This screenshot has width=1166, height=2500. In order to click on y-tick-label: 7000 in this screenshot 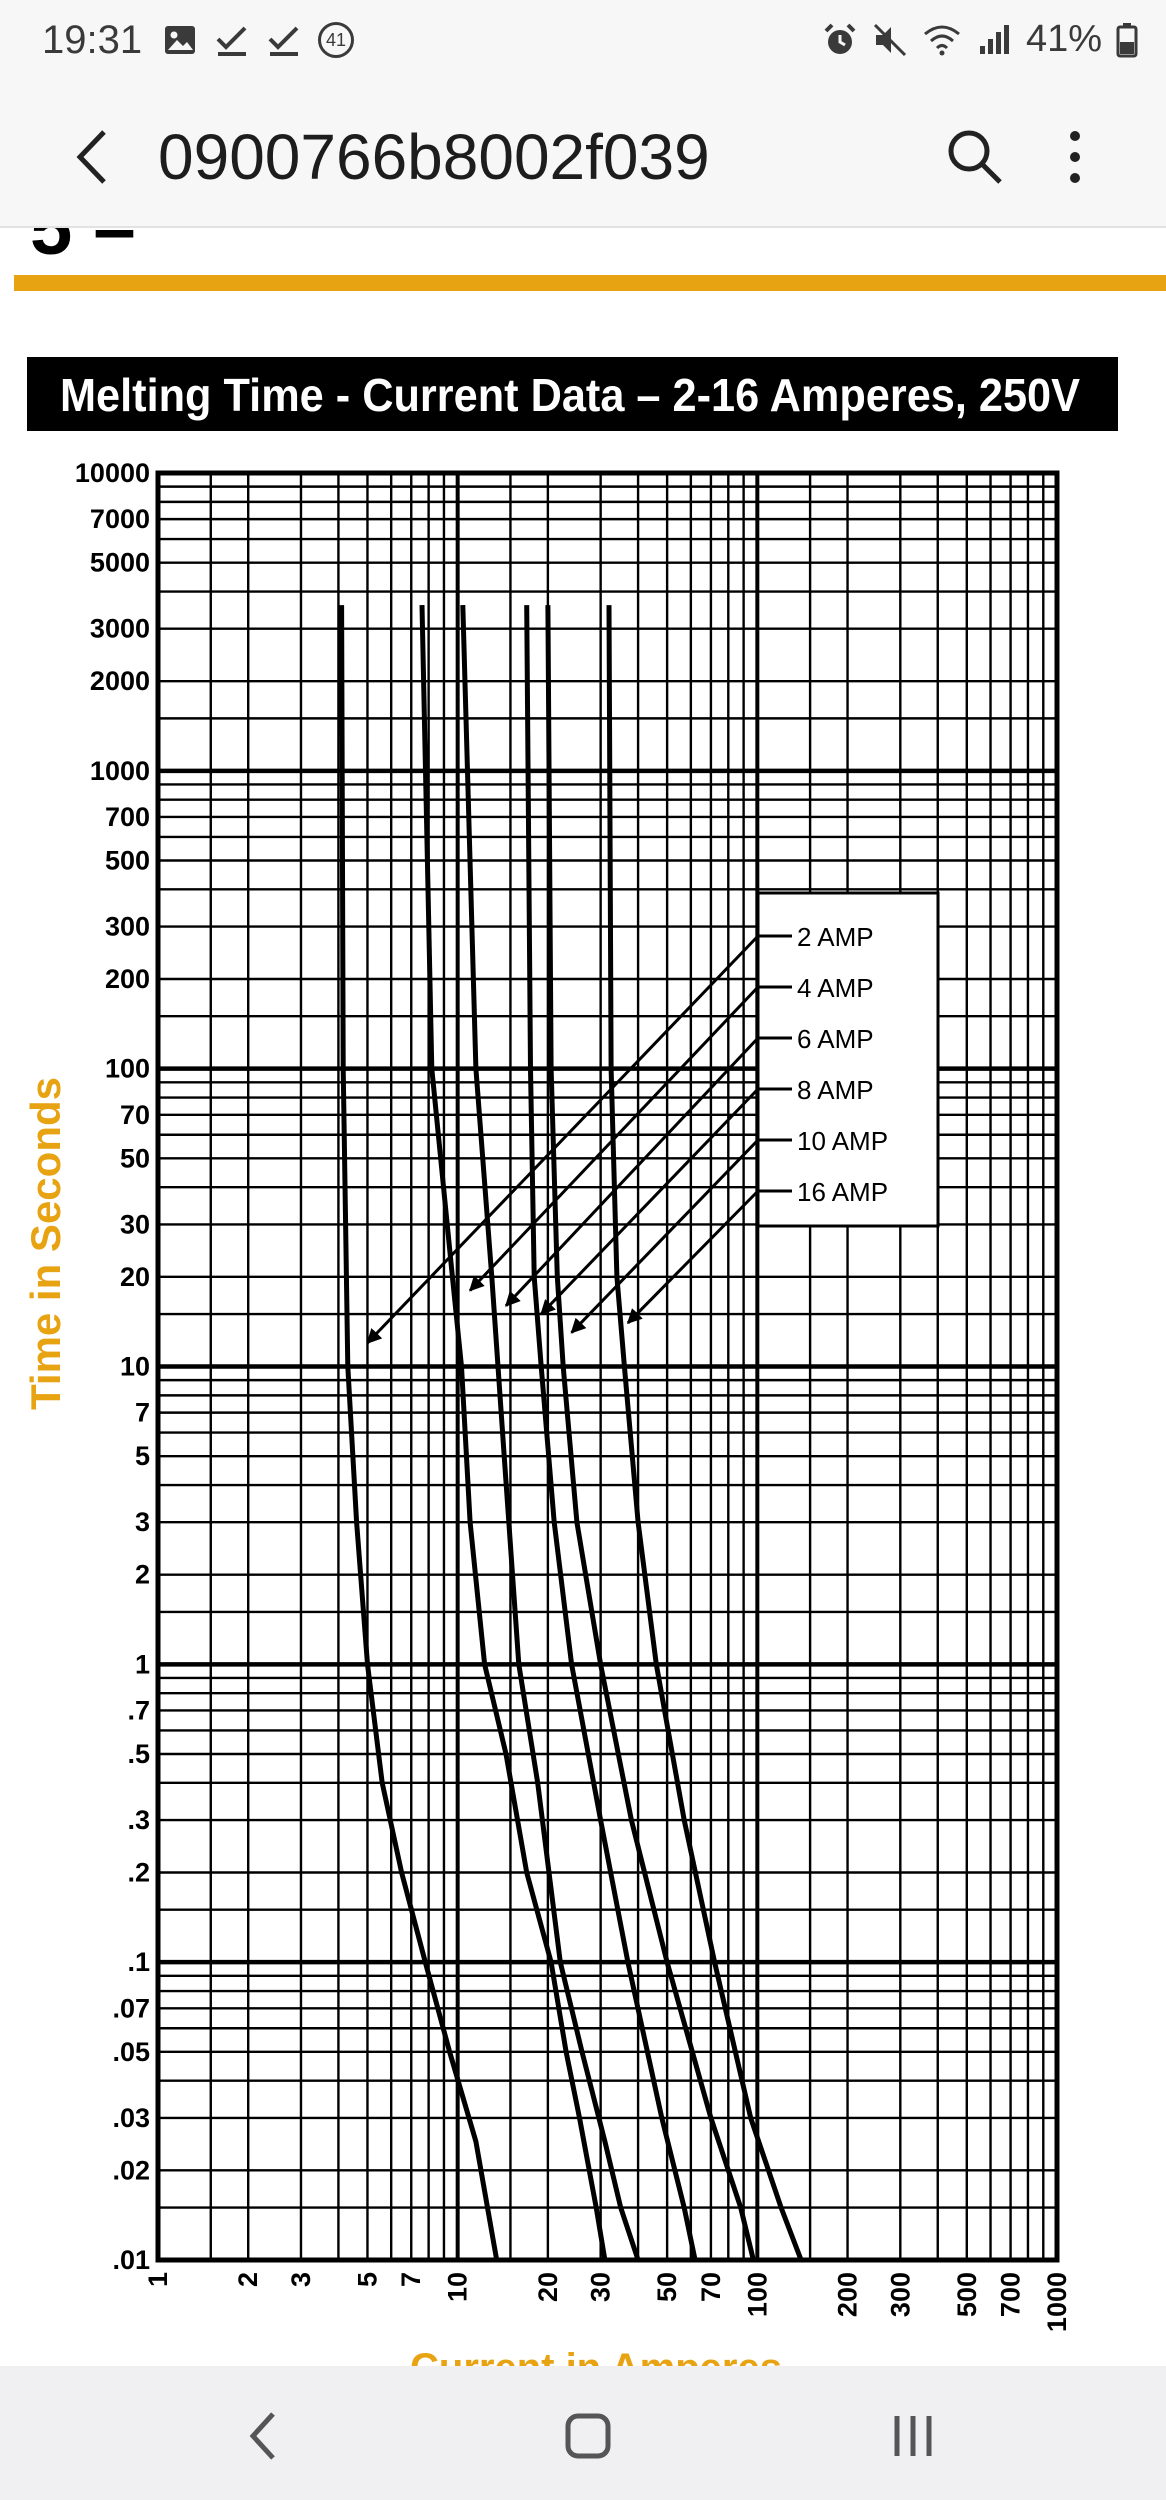, I will do `click(120, 519)`.